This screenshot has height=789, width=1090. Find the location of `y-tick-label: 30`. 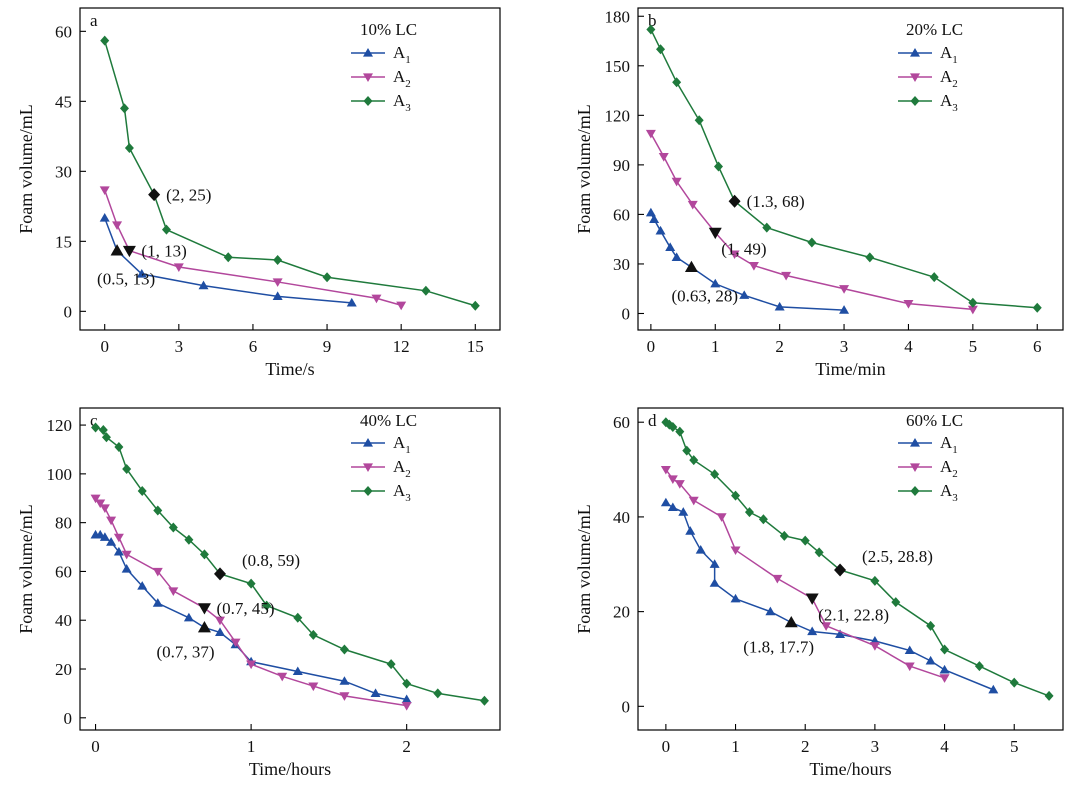

y-tick-label: 30 is located at coordinates (63, 171).